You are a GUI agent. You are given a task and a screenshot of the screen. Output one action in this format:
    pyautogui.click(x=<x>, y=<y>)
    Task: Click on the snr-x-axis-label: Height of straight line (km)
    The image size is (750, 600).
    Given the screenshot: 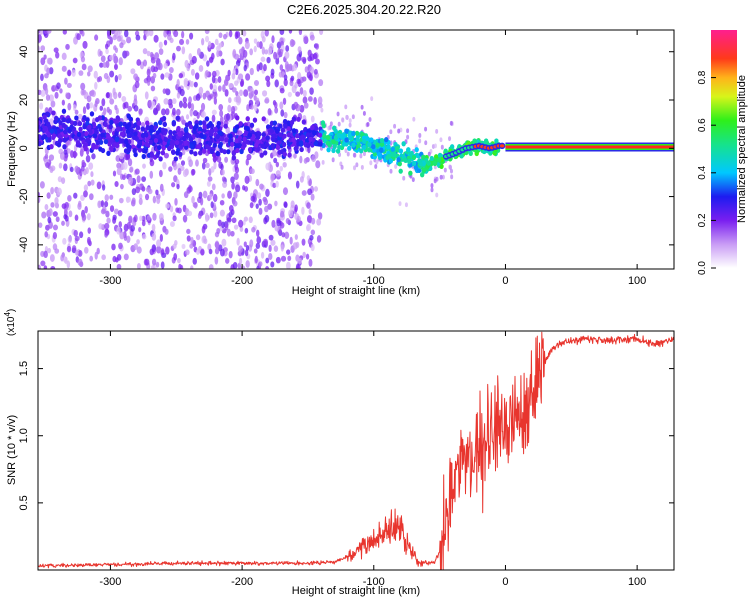 What is the action you would take?
    pyautogui.click(x=356, y=591)
    